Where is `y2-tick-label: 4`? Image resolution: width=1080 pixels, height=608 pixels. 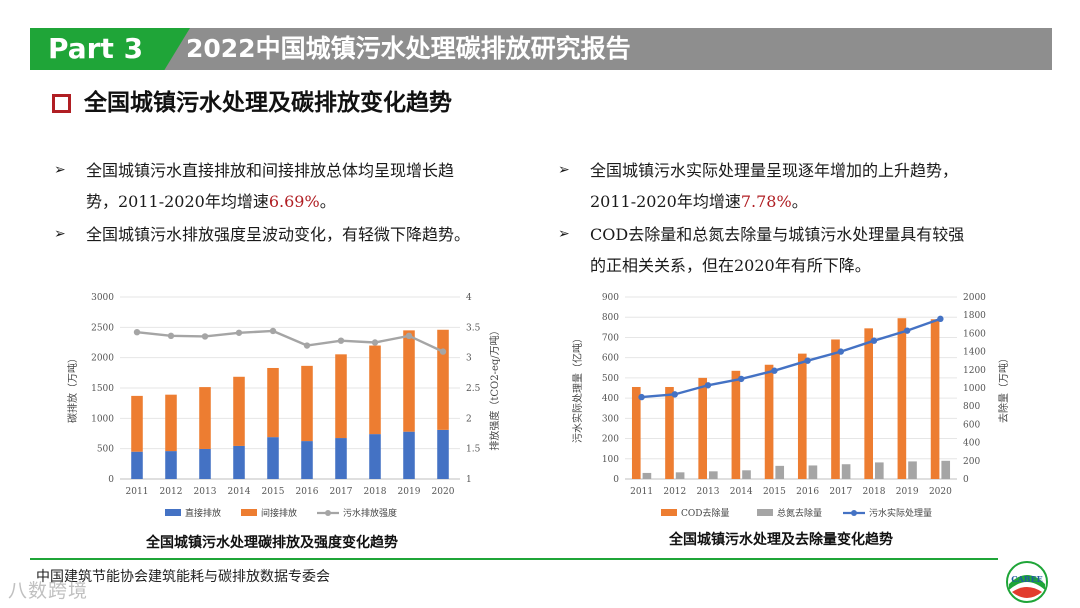
y2-tick-label: 4 is located at coordinates (469, 298).